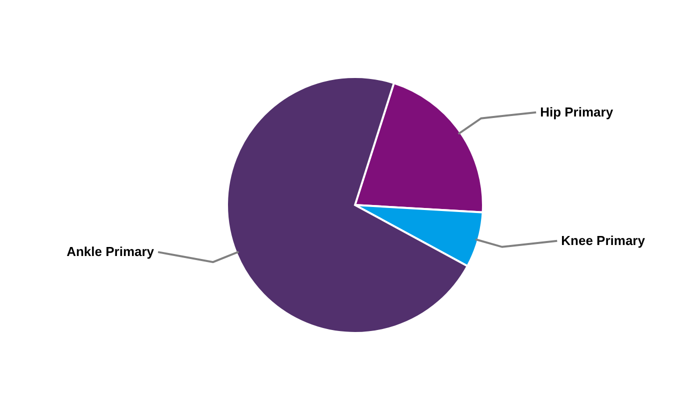 This screenshot has height=400, width=700. What do you see at coordinates (110, 252) in the screenshot?
I see `slice-label: Ankle Primary` at bounding box center [110, 252].